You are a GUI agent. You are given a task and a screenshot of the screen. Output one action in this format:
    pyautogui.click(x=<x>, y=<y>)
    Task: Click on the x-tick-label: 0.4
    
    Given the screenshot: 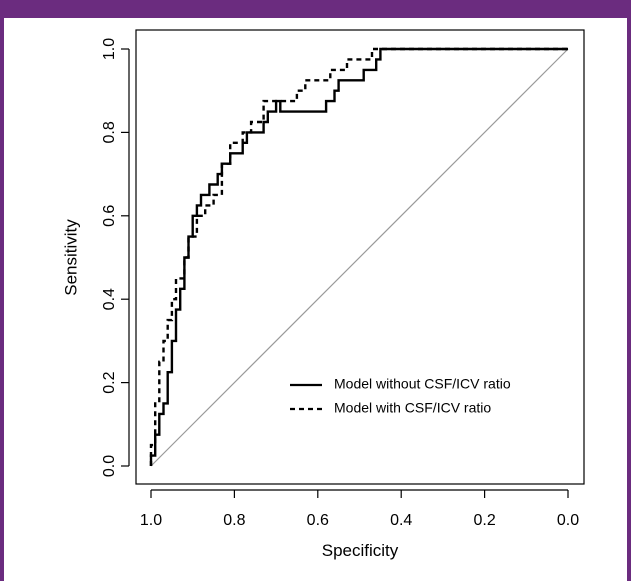 What is the action you would take?
    pyautogui.click(x=401, y=520)
    